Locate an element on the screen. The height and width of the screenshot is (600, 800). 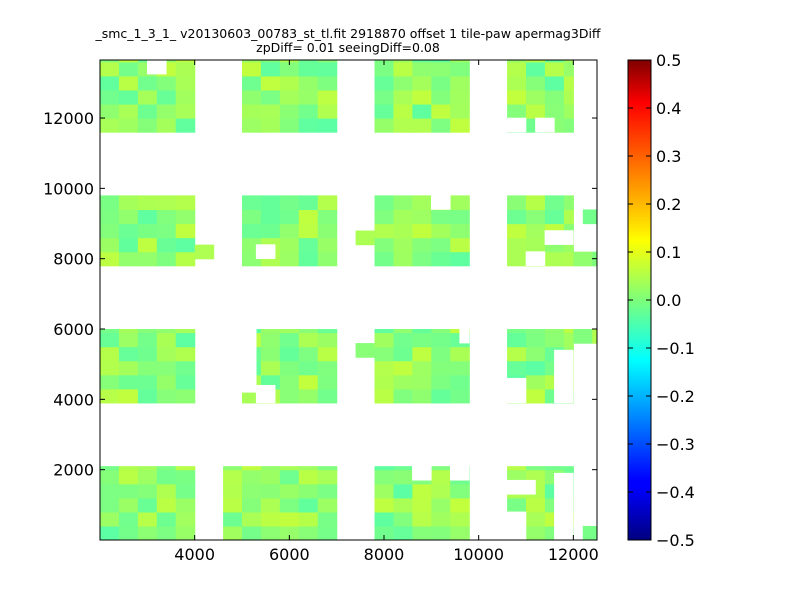
colorbar-tick-label: −0.4 is located at coordinates (675, 492).